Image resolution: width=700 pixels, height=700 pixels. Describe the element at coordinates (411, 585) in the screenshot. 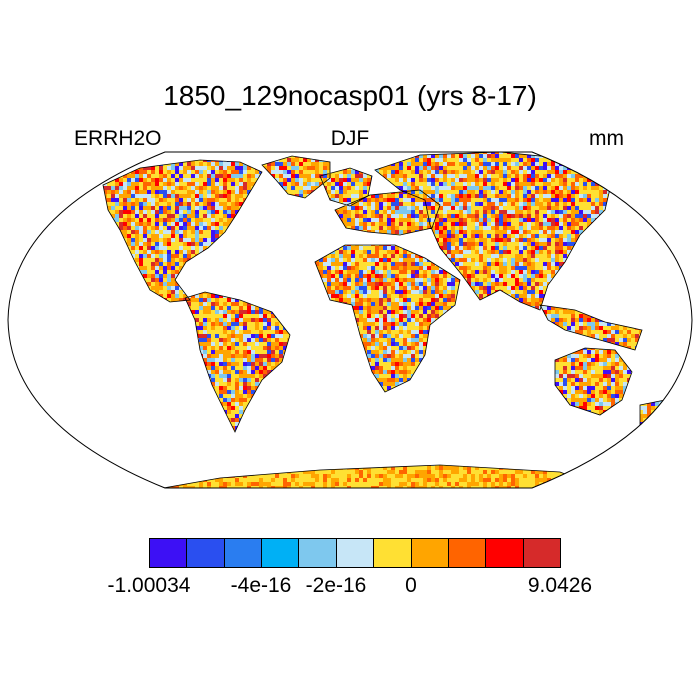

I see `colorbar-tick-label: 0` at that location.